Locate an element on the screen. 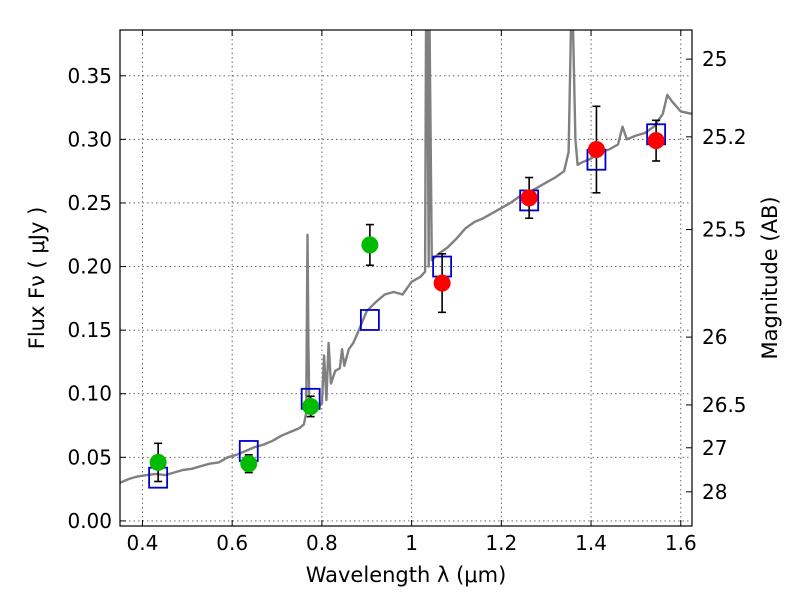 This screenshot has height=600, width=800. y-tick-label: 0.05 is located at coordinates (89, 457).